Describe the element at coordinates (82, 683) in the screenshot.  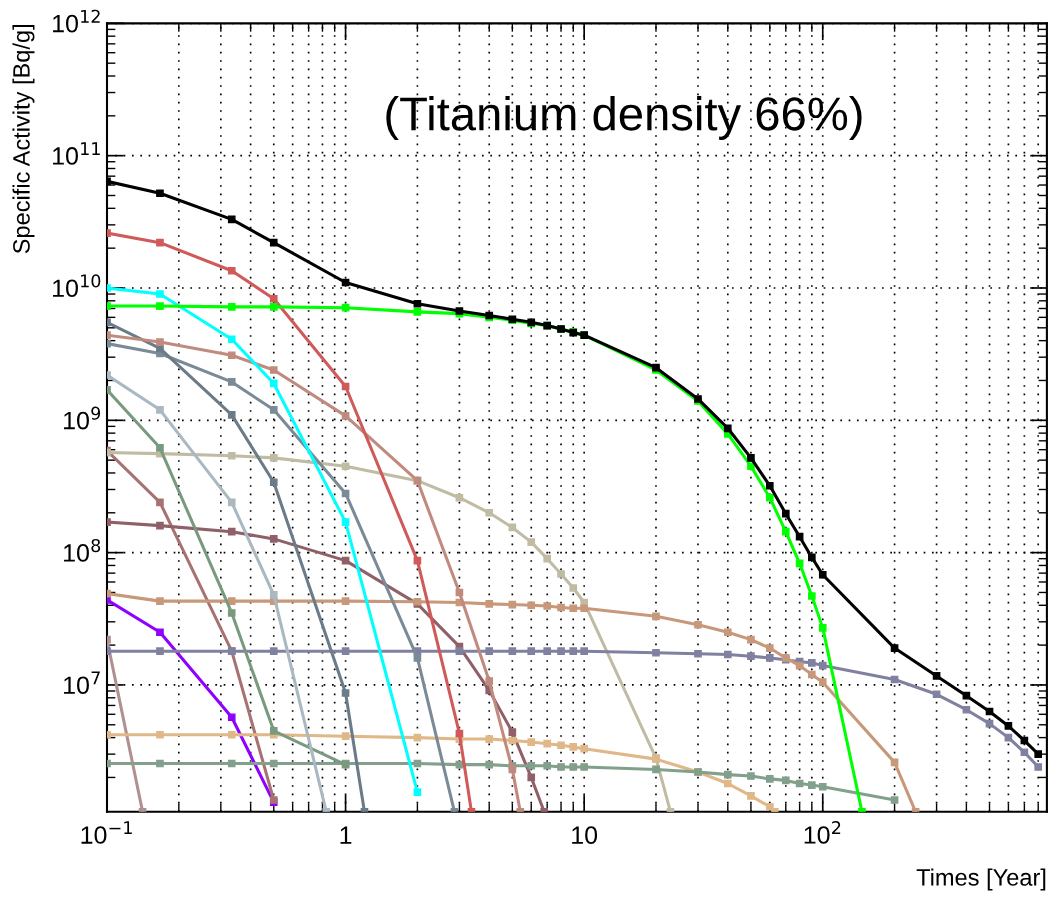
I see `y-tick-label: 10$^{7}$` at that location.